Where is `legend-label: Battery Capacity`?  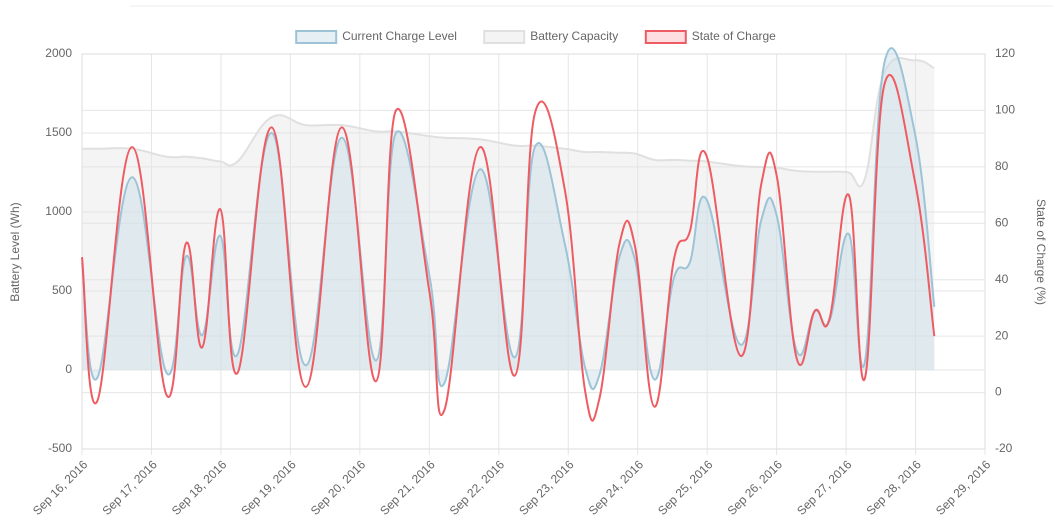 legend-label: Battery Capacity is located at coordinates (574, 36).